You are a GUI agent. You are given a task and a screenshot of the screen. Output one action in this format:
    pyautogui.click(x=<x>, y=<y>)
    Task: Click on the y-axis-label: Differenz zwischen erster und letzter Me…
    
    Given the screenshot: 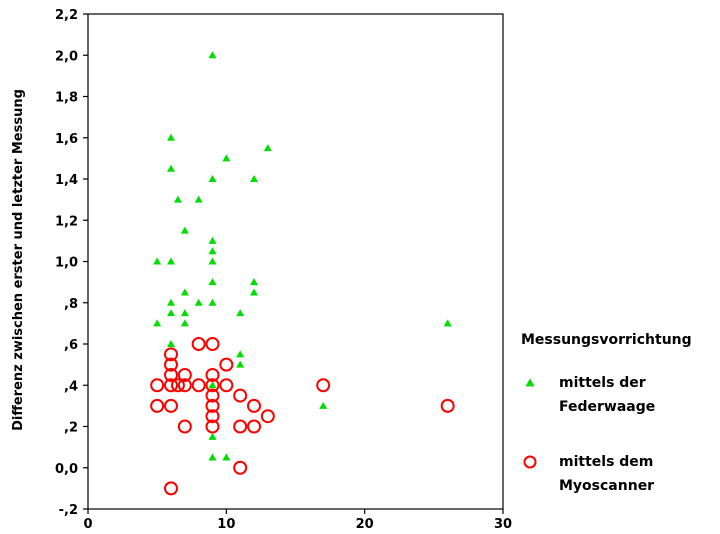 What is the action you would take?
    pyautogui.click(x=18, y=260)
    